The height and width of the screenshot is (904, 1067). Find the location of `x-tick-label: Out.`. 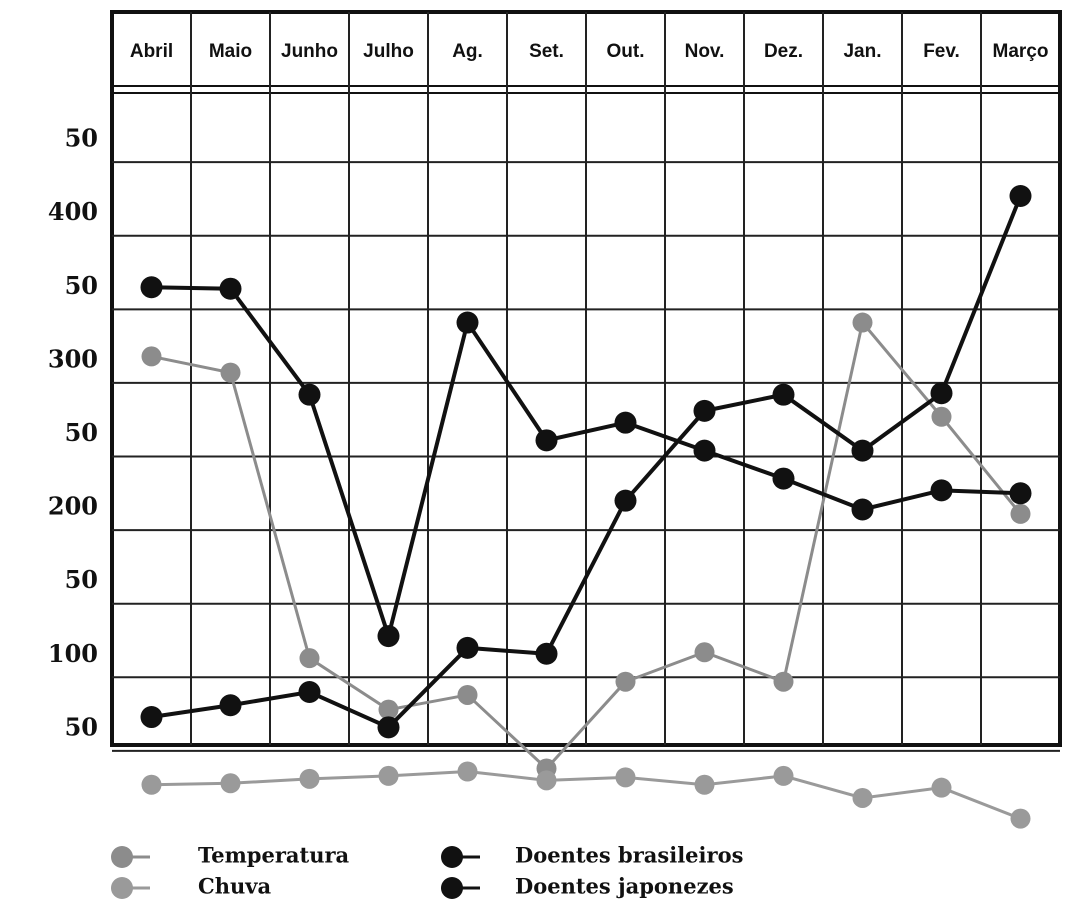

x-tick-label: Out. is located at coordinates (626, 51).